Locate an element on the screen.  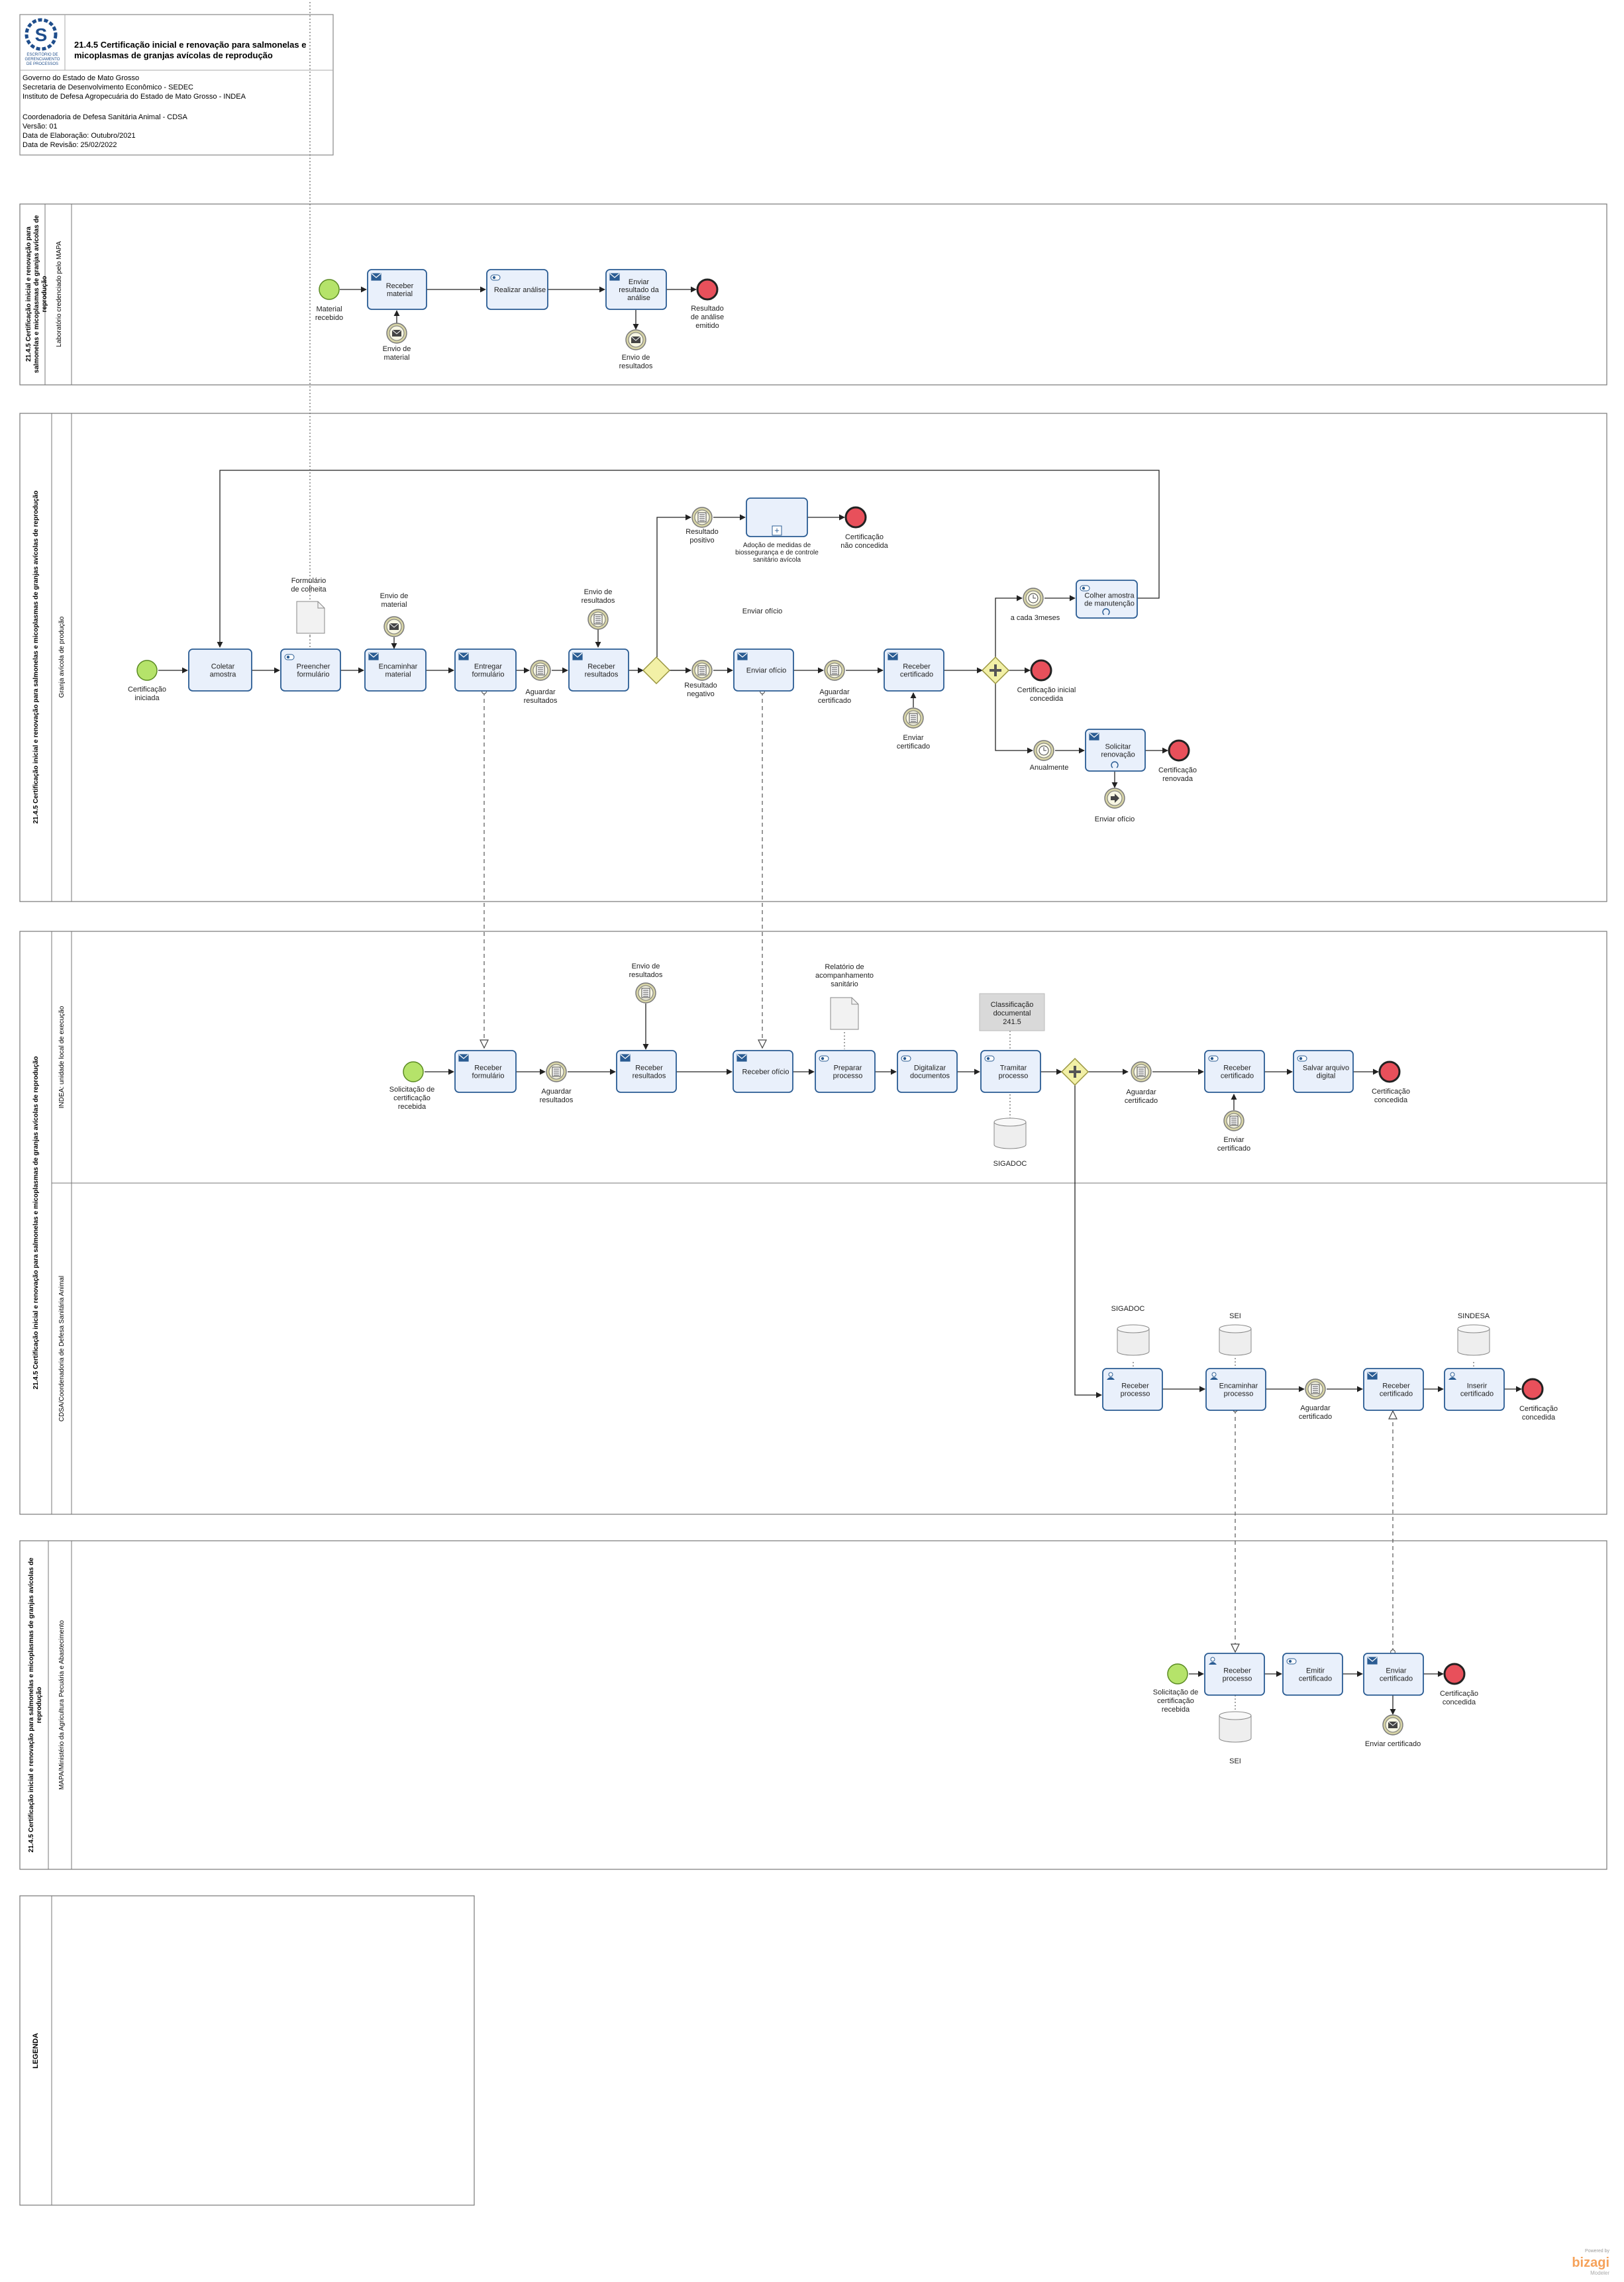
gateway-paralelo is located at coordinates (995, 670).